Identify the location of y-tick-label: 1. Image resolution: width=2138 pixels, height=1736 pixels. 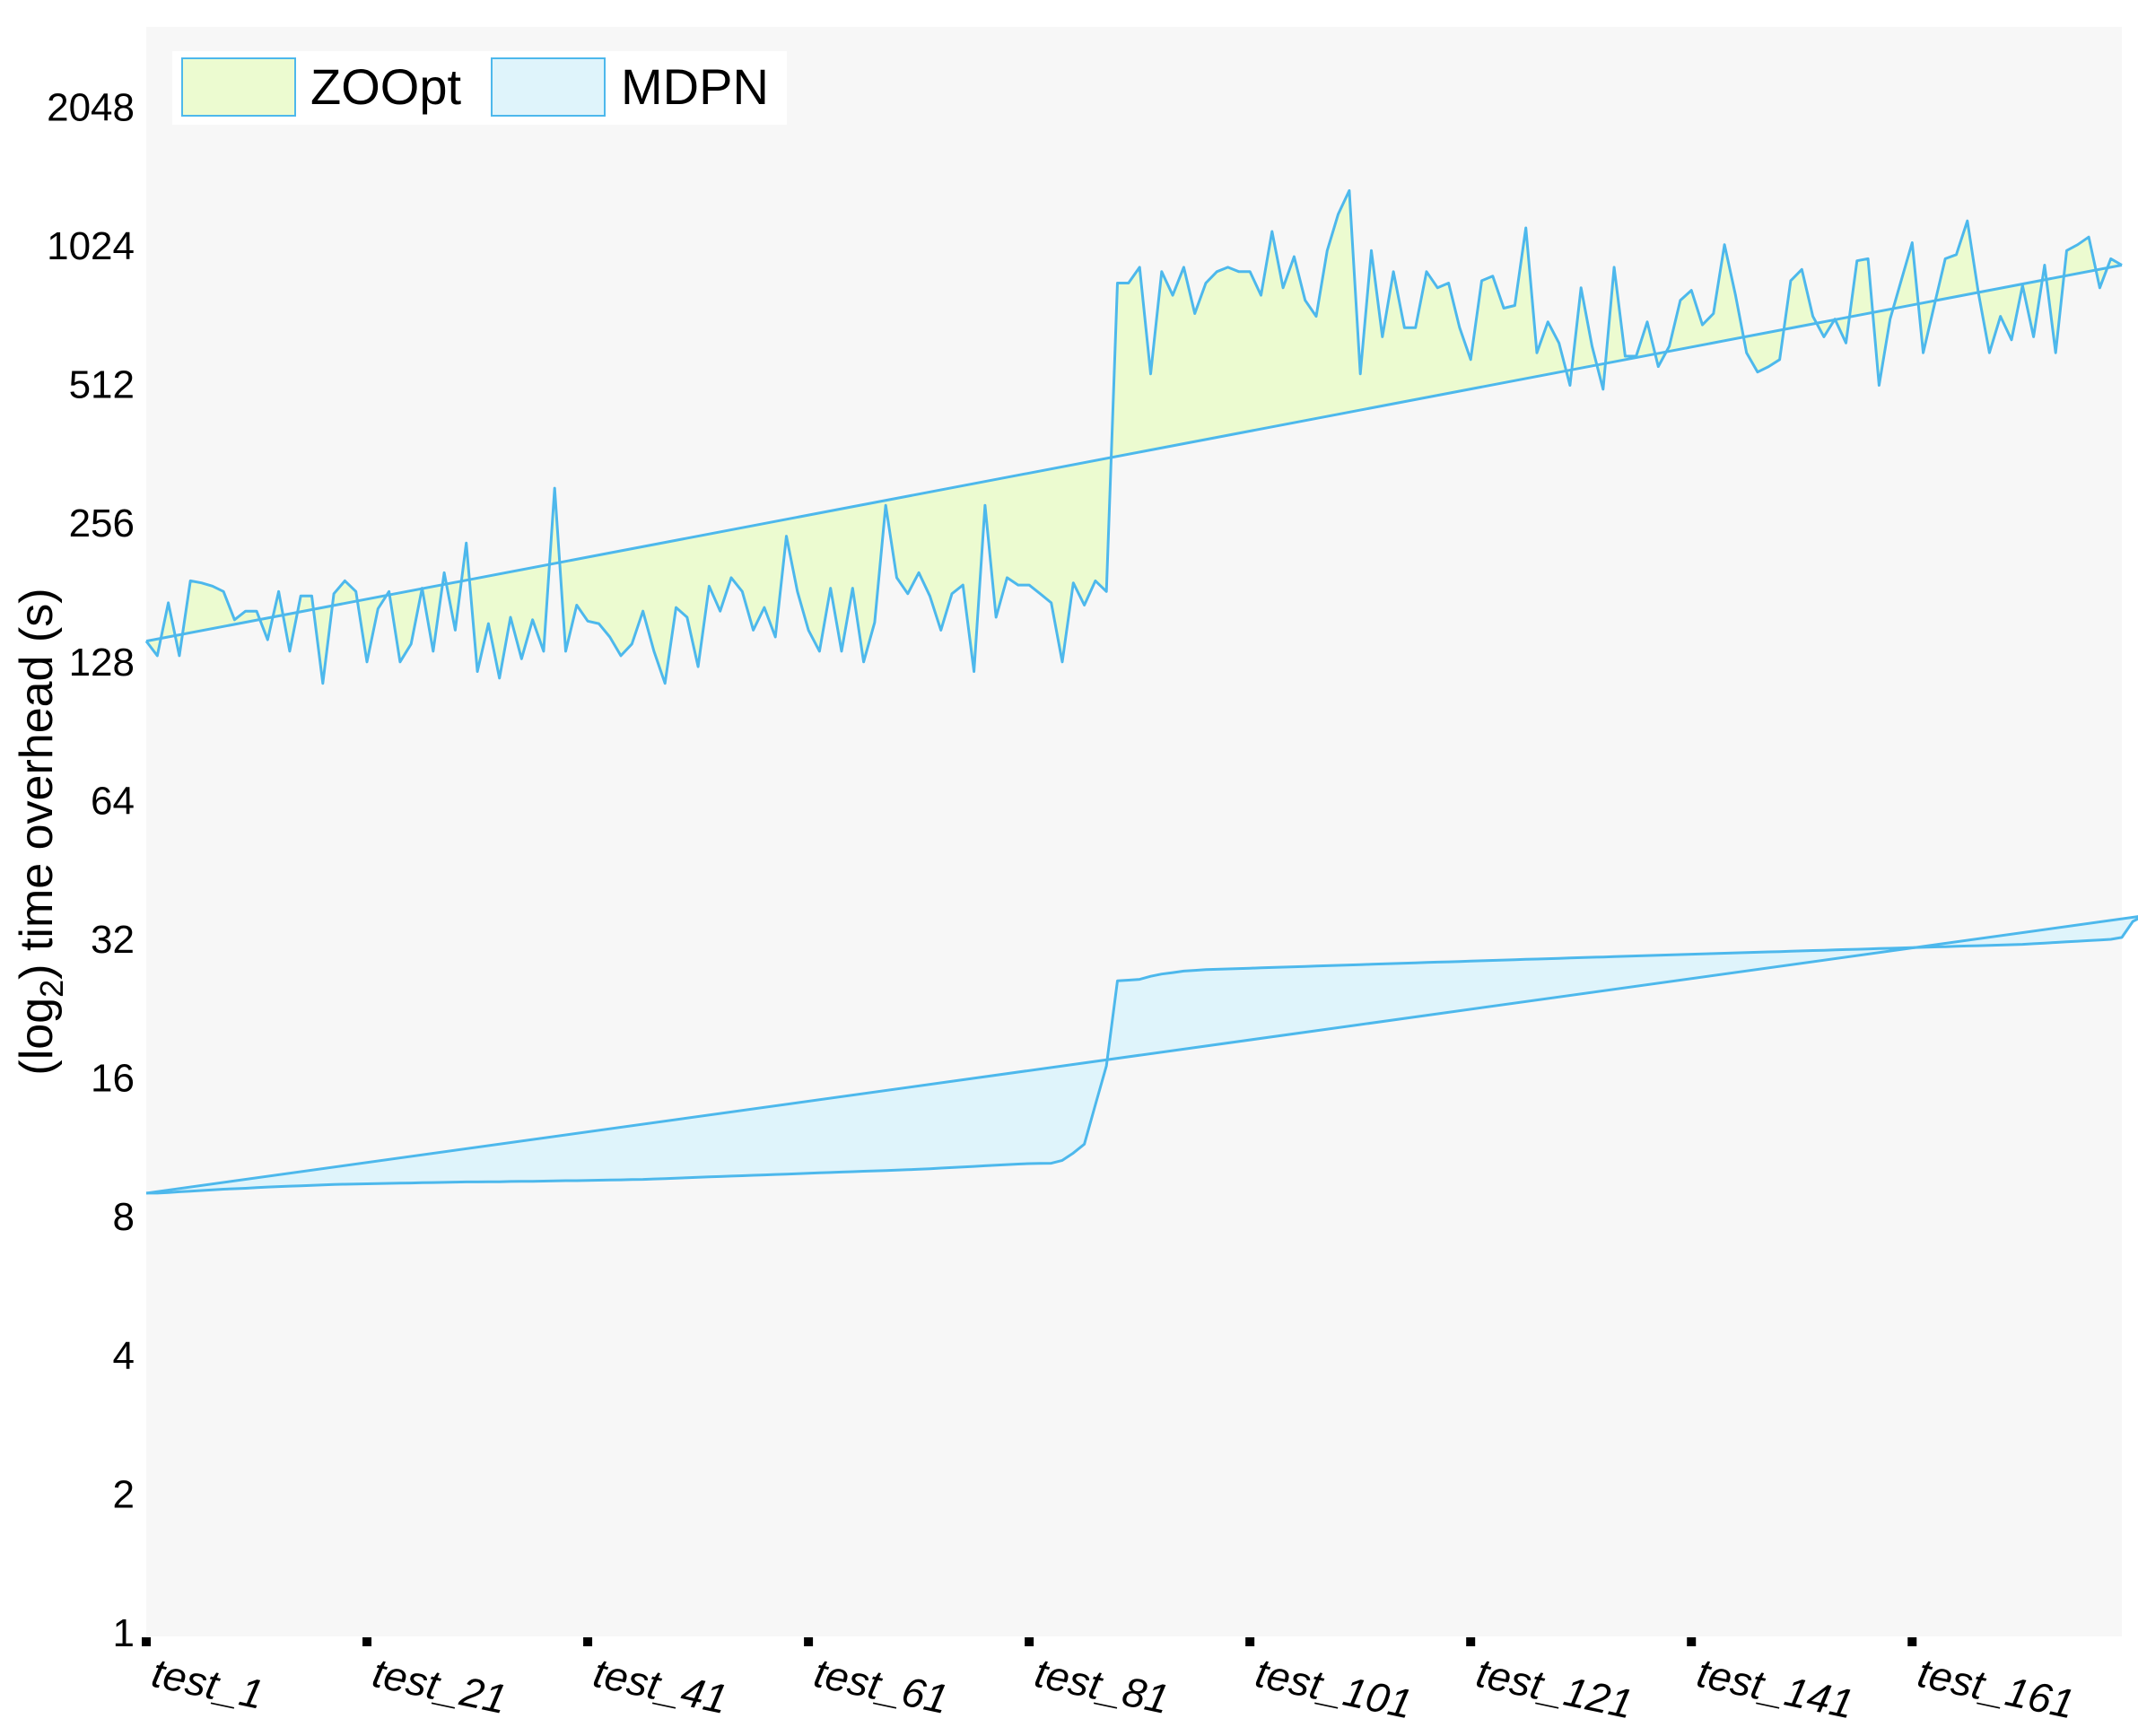
(124, 1633).